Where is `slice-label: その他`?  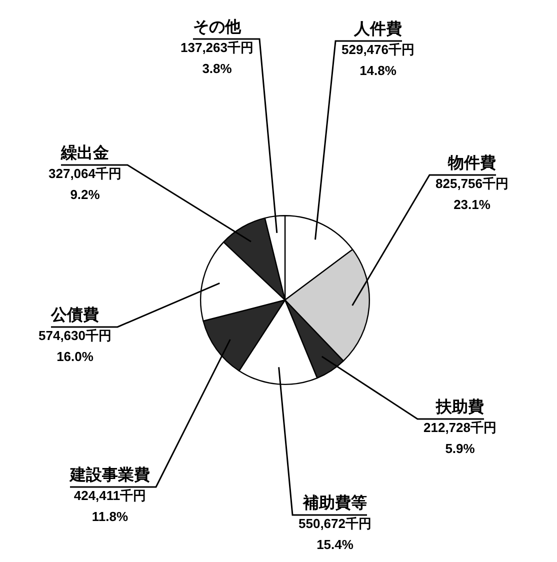
slice-label: その他 is located at coordinates (217, 26).